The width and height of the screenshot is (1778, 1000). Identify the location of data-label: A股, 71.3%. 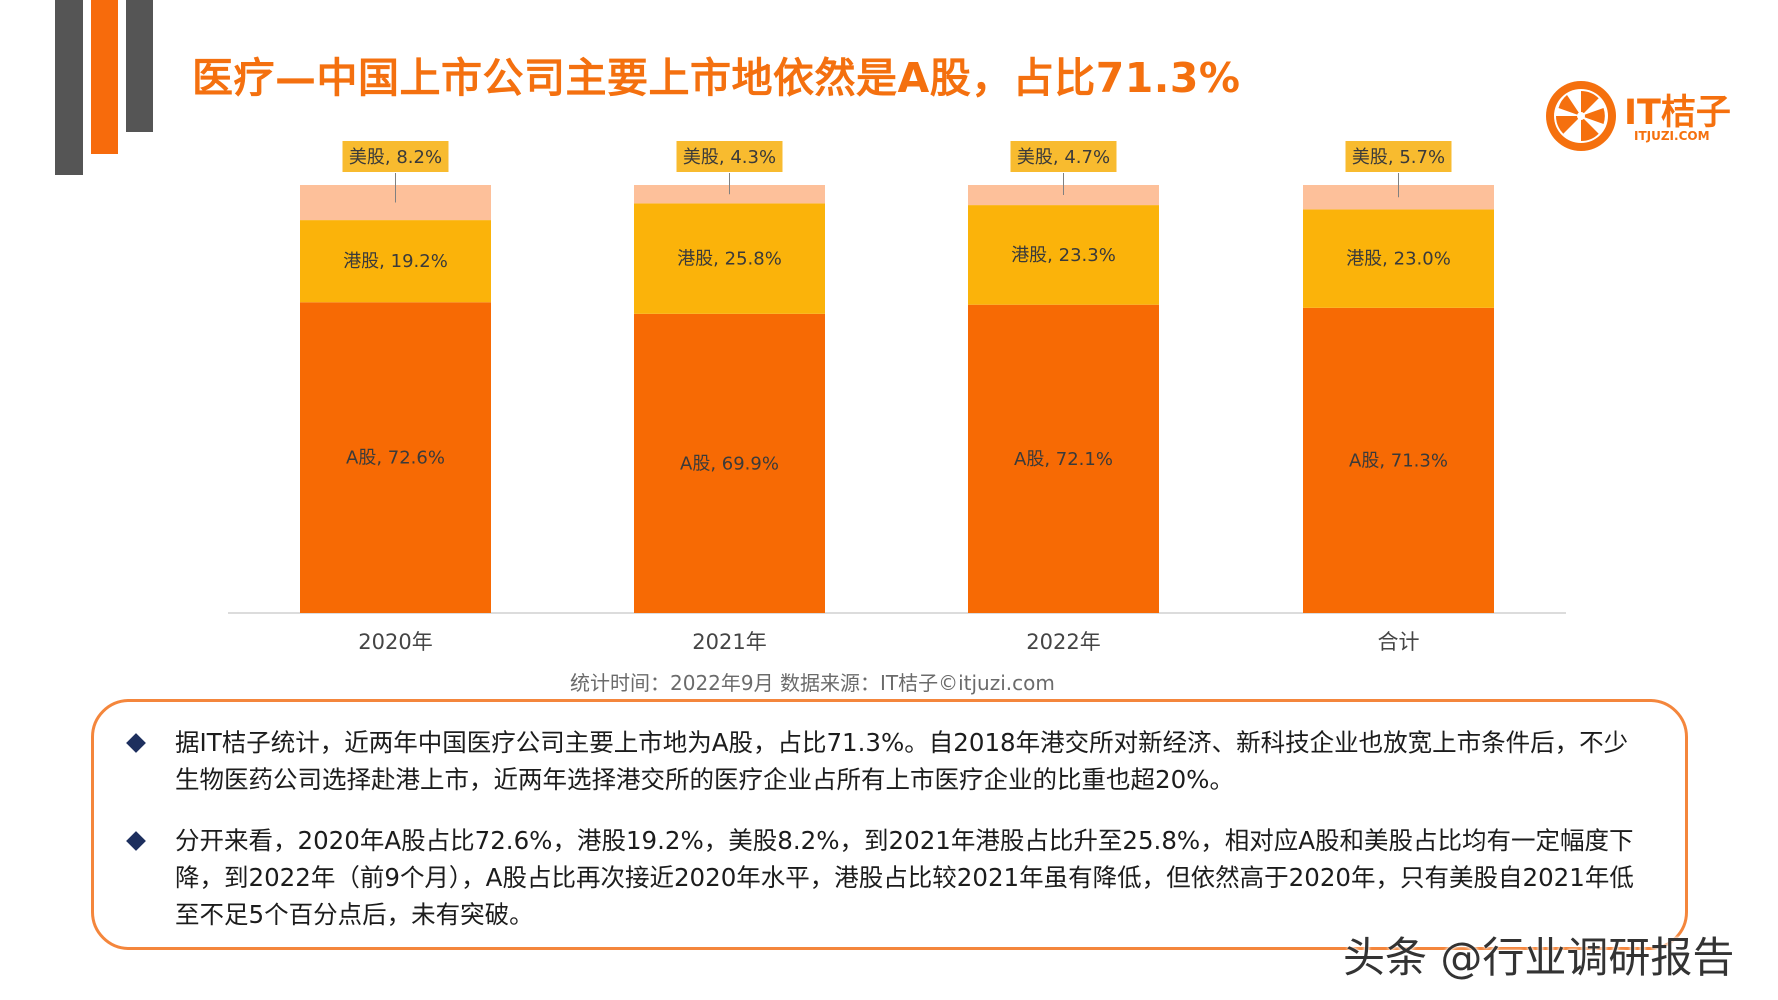
(1398, 460).